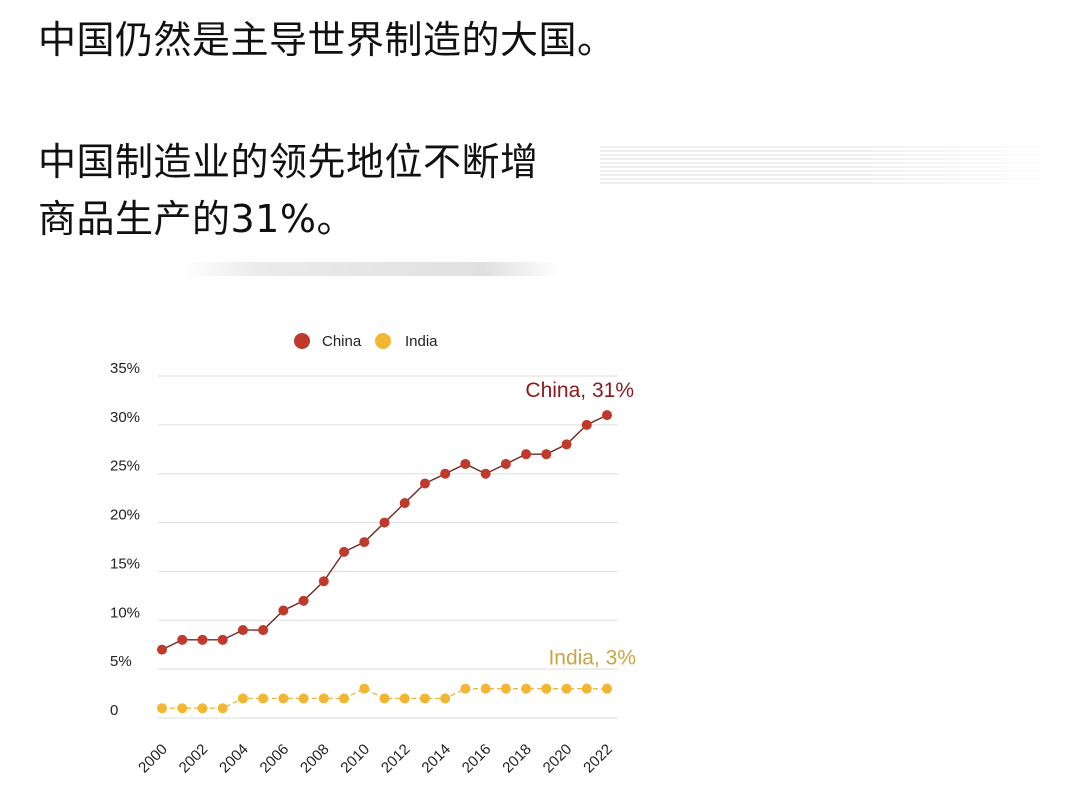 This screenshot has height=795, width=1080. Describe the element at coordinates (436, 759) in the screenshot. I see `x-tick-label: 2014` at that location.